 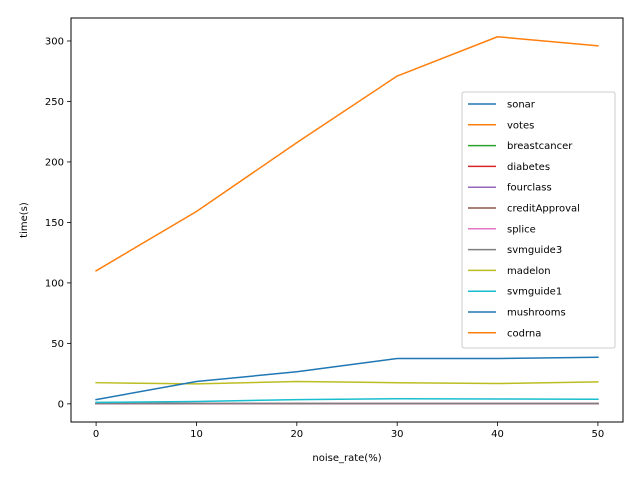 I want to click on series-line-svmguide1, so click(x=347, y=401).